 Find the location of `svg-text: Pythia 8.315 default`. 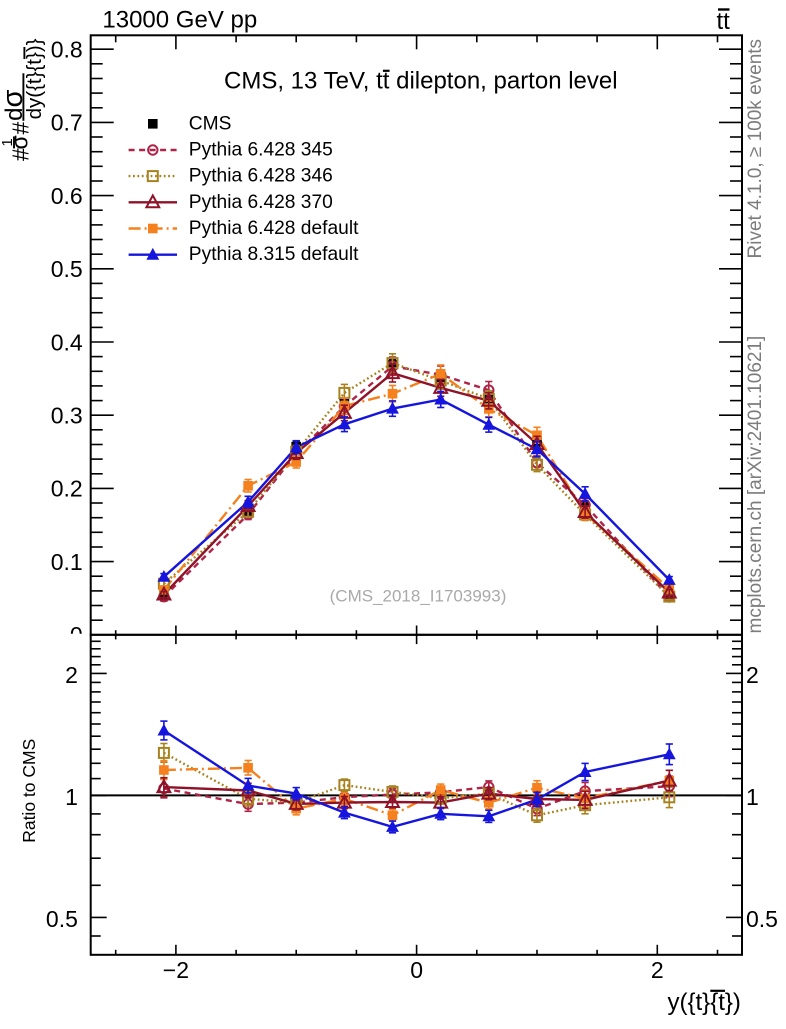

svg-text: Pythia 8.315 default is located at coordinates (274, 254).